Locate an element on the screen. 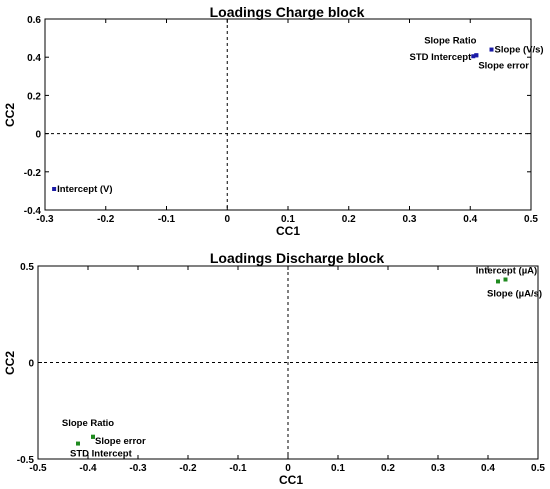 This screenshot has height=489, width=550. y-tick-label: 0.6 is located at coordinates (34, 20).